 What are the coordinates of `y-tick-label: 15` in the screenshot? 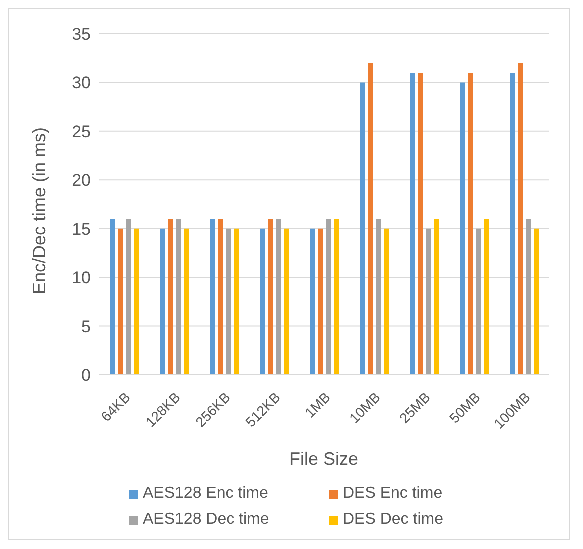 It's located at (81, 229).